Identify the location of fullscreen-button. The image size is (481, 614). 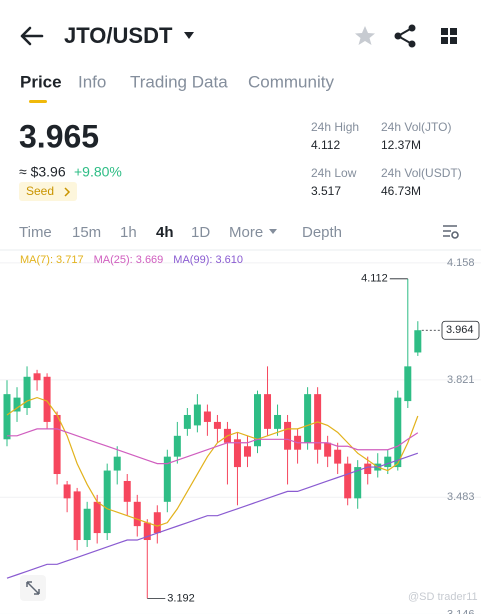
(33, 588).